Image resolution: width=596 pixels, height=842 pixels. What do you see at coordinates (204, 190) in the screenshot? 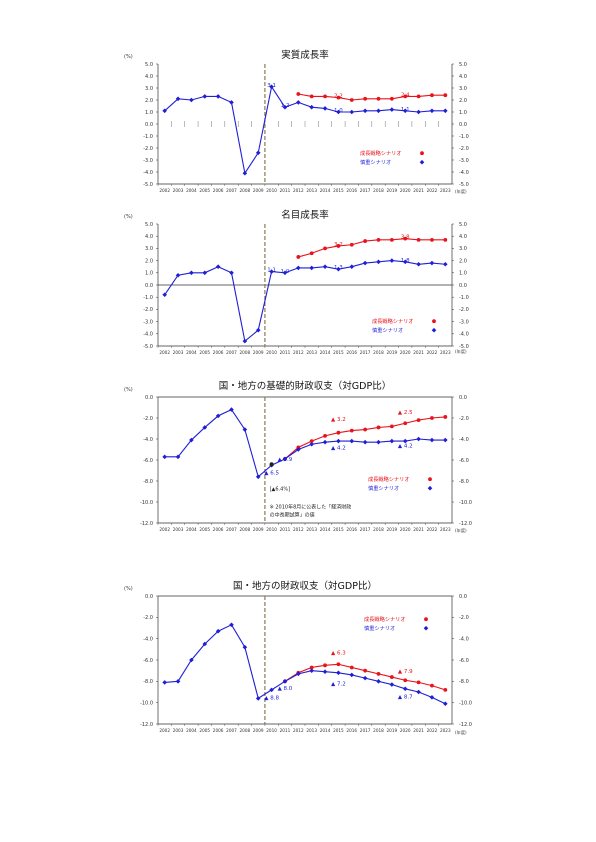
I see `x-tick-label: 2005` at bounding box center [204, 190].